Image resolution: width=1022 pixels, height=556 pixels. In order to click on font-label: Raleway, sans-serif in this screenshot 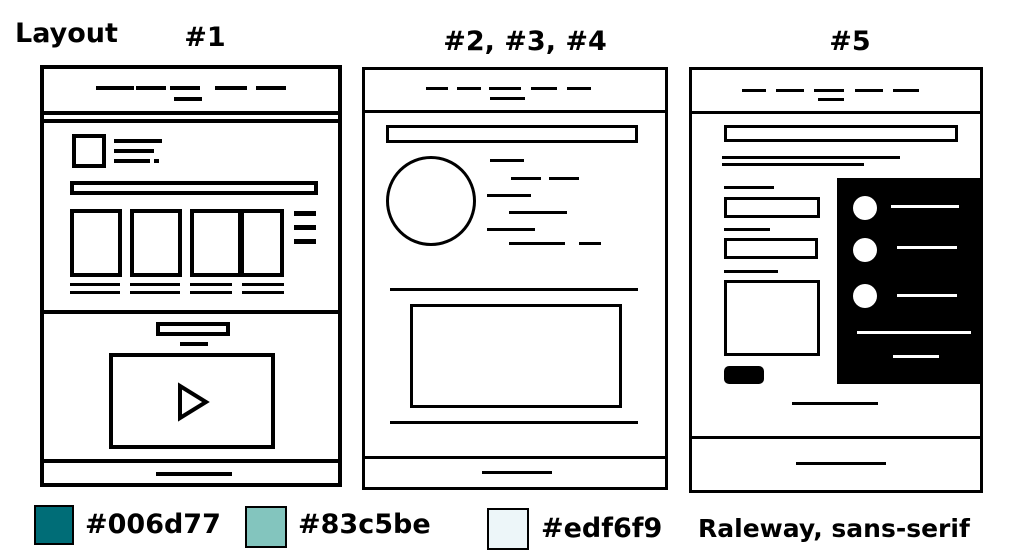, I will do `click(834, 528)`.